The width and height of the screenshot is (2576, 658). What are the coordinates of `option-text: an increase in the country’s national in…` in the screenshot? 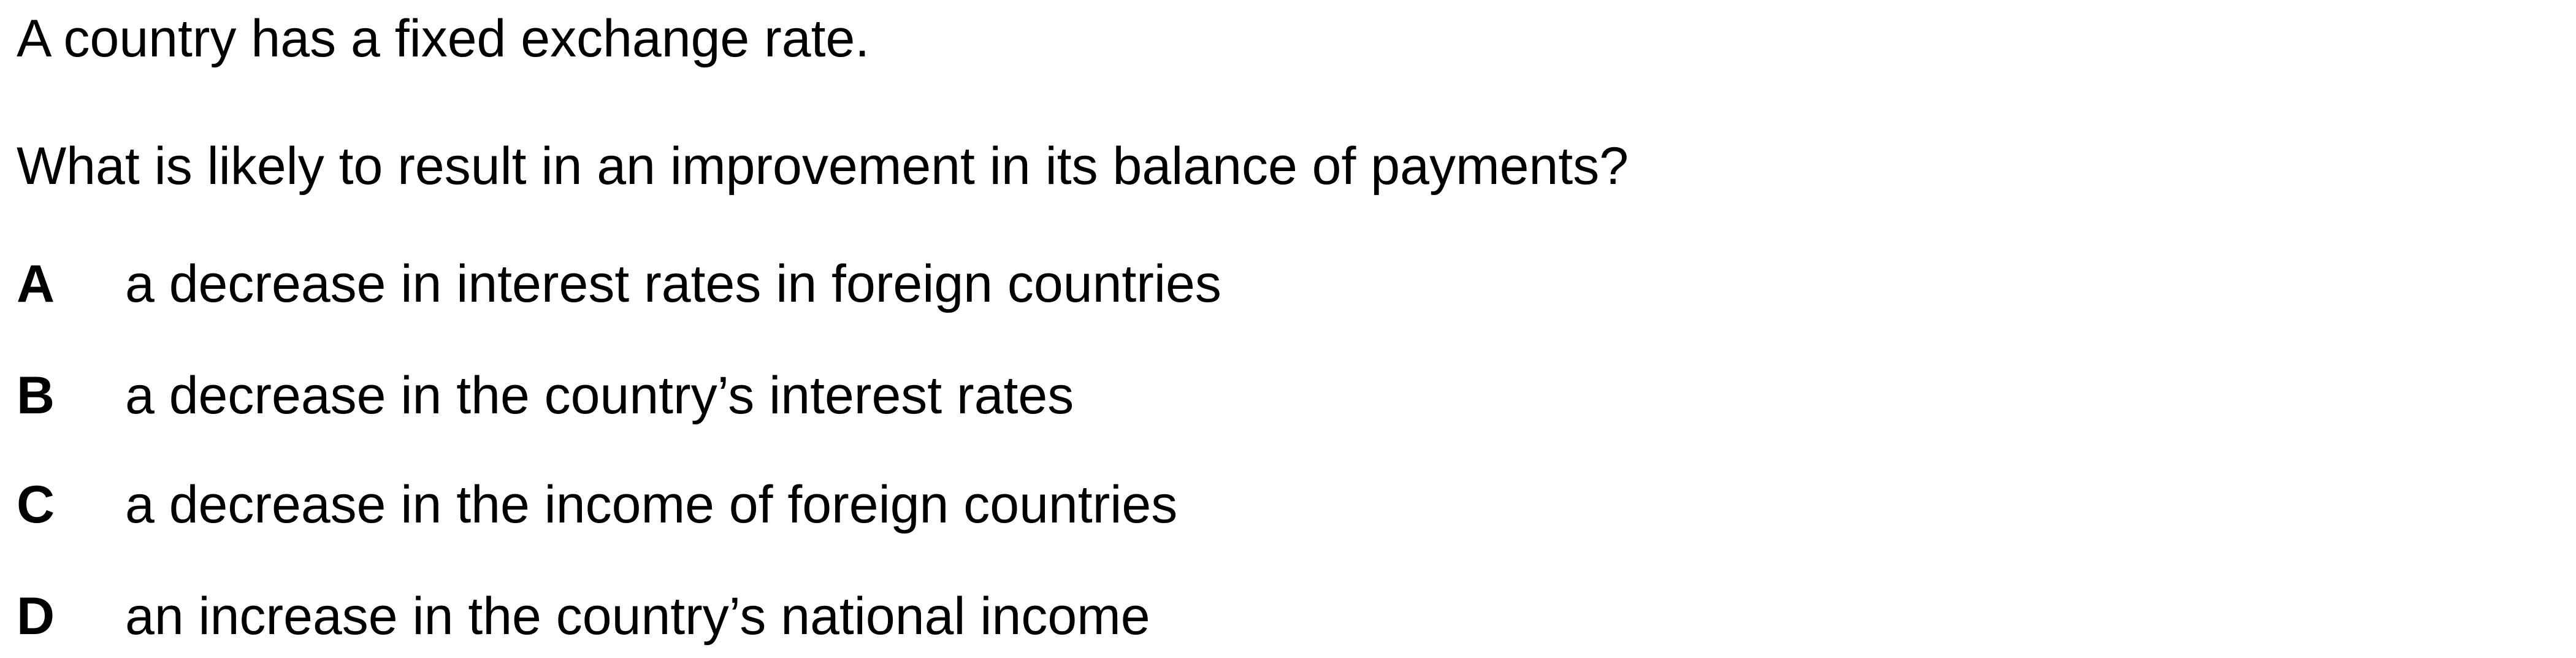 It's located at (637, 616).